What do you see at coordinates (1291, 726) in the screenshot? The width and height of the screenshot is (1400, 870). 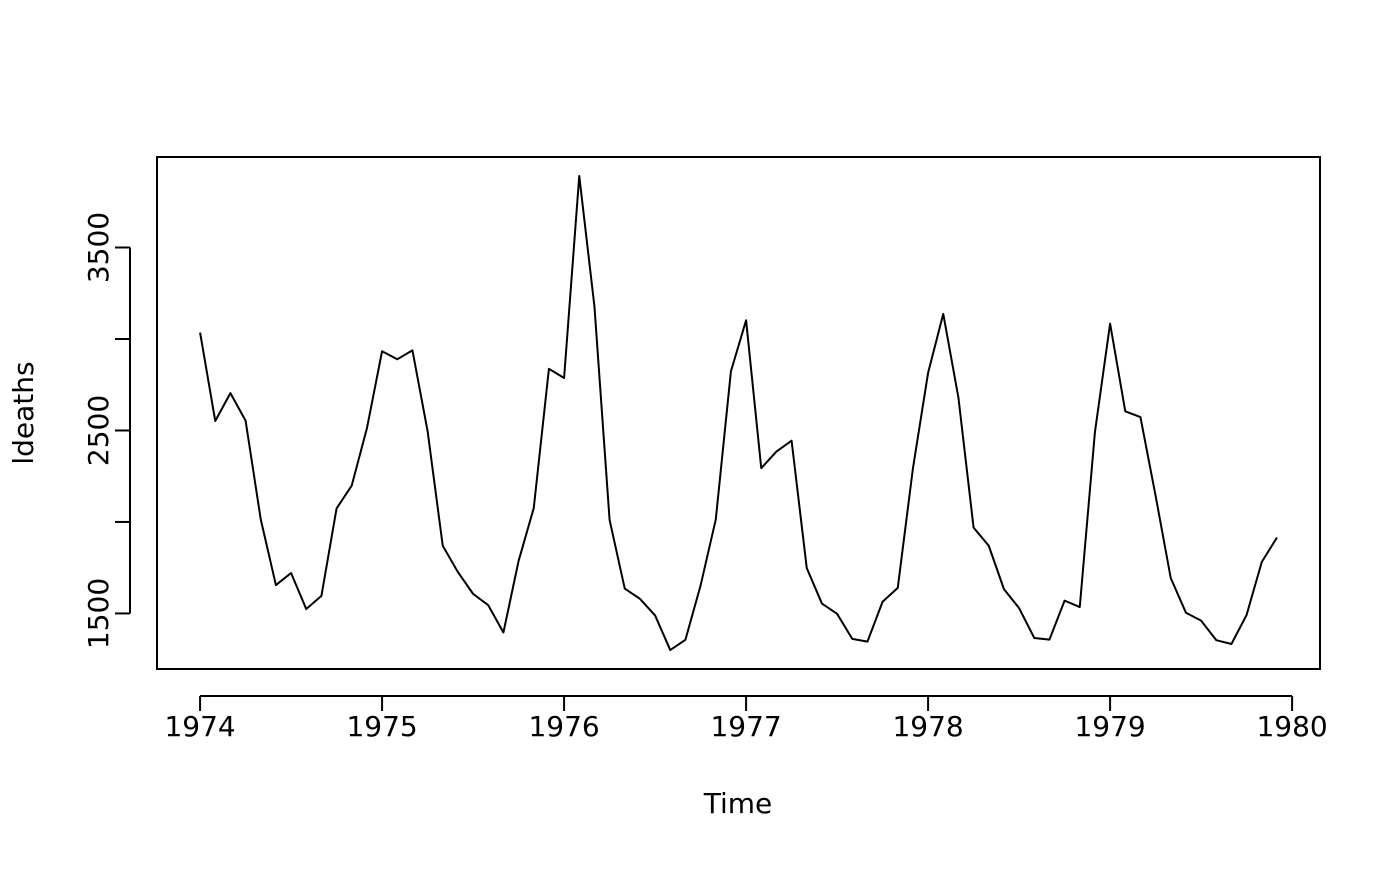 I see `x-tick-label: 1980` at bounding box center [1291, 726].